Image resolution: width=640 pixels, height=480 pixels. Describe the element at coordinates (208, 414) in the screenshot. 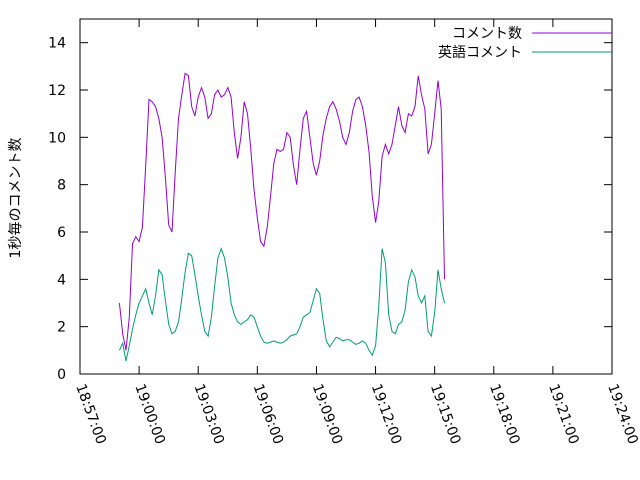

I see `x-tick-label: 19:03:00` at that location.